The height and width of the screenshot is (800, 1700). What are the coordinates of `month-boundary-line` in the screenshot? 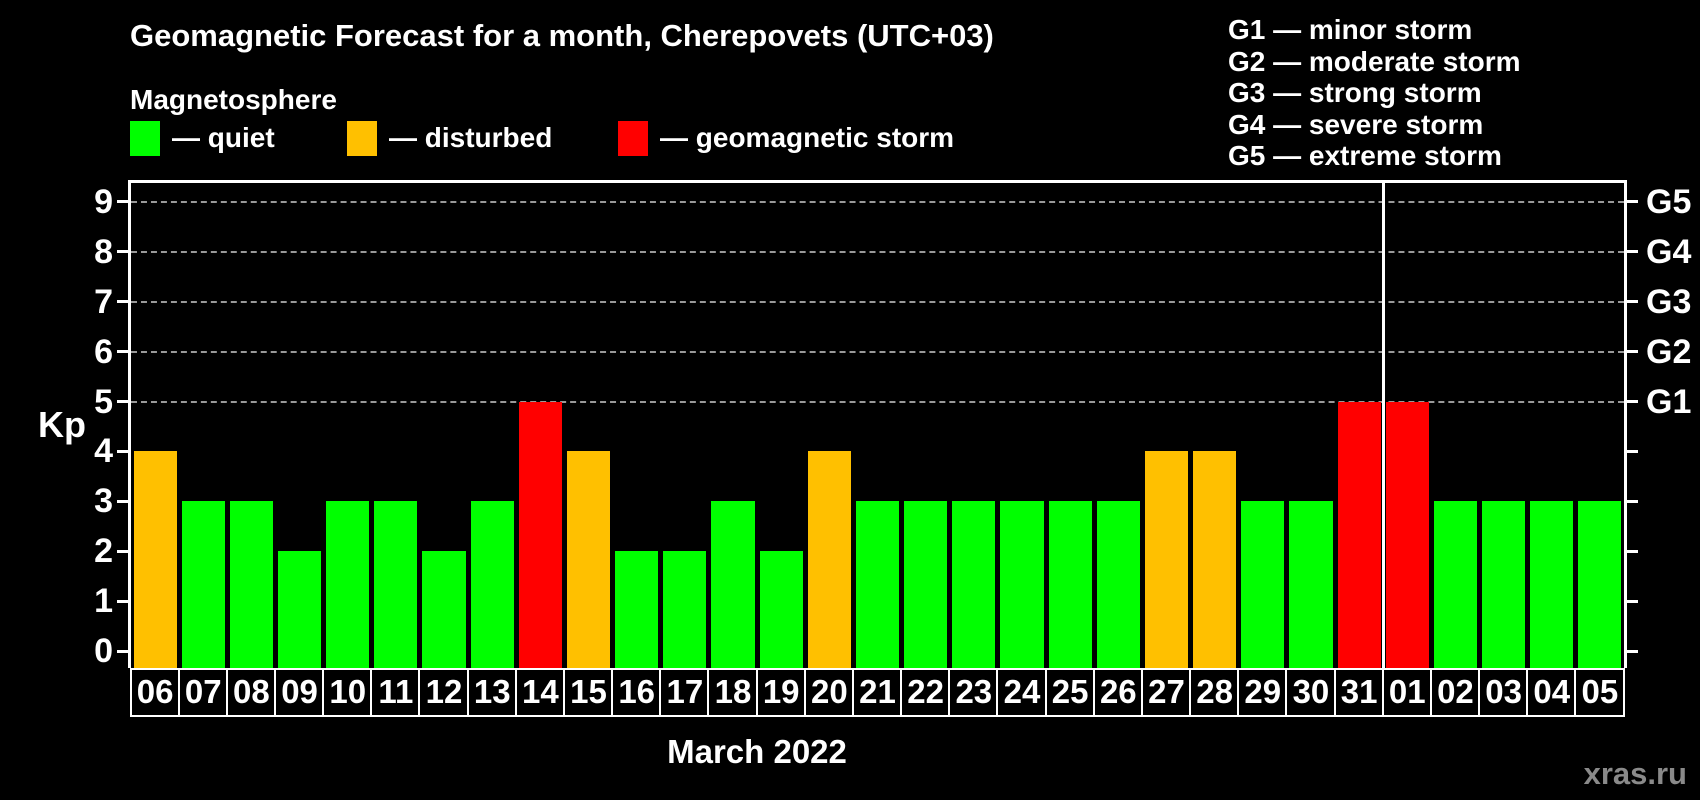 It's located at (1383, 425).